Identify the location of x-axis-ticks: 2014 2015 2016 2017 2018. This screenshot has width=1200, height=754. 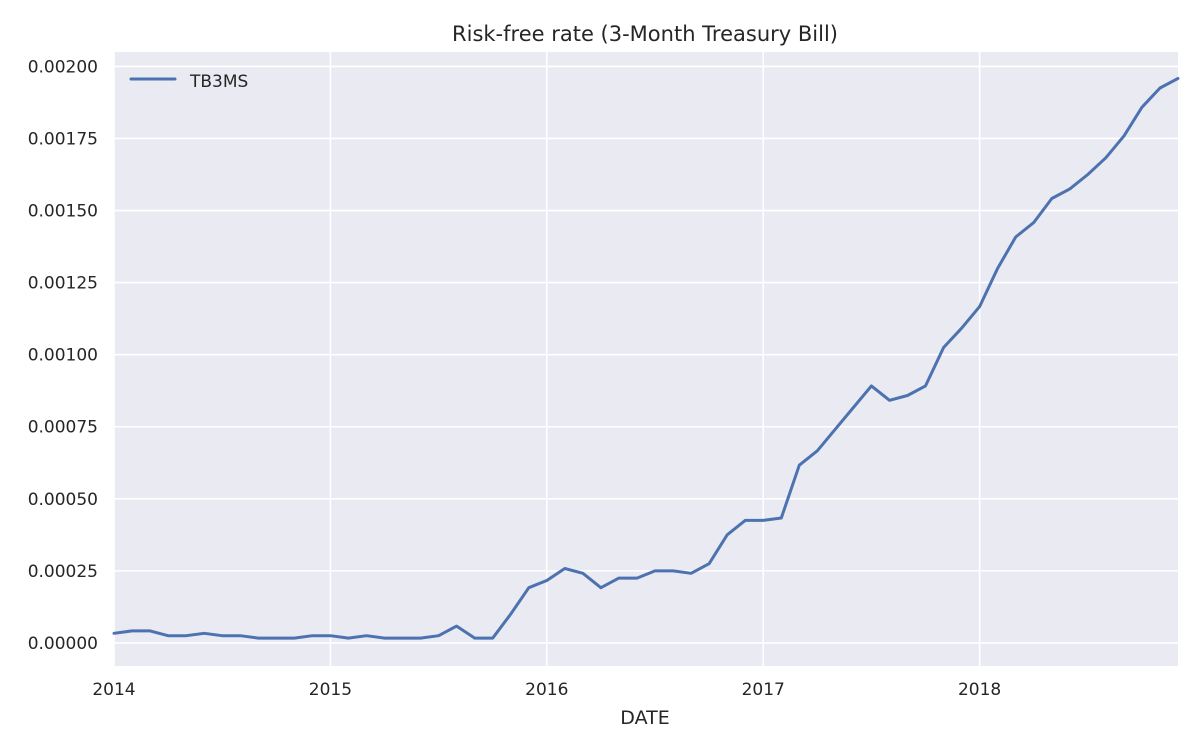
(546, 690).